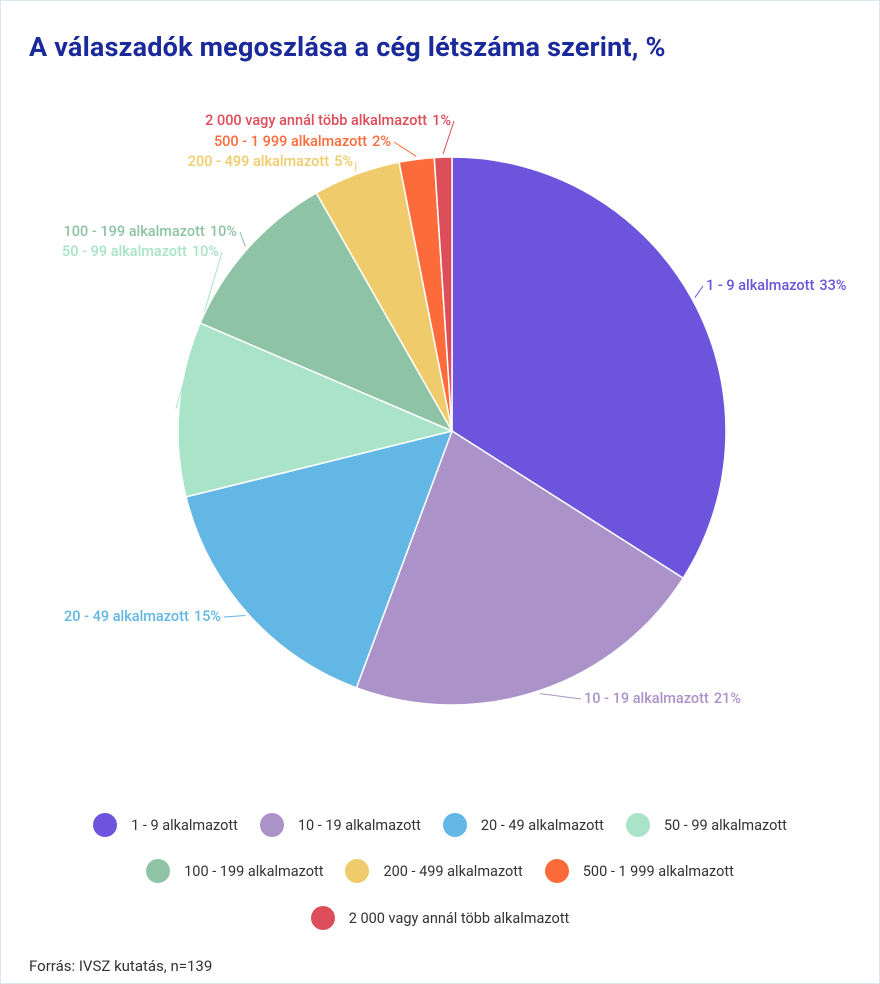 The height and width of the screenshot is (984, 880). What do you see at coordinates (254, 871) in the screenshot?
I see `legend-label: 100 - 199 alkalmazott` at bounding box center [254, 871].